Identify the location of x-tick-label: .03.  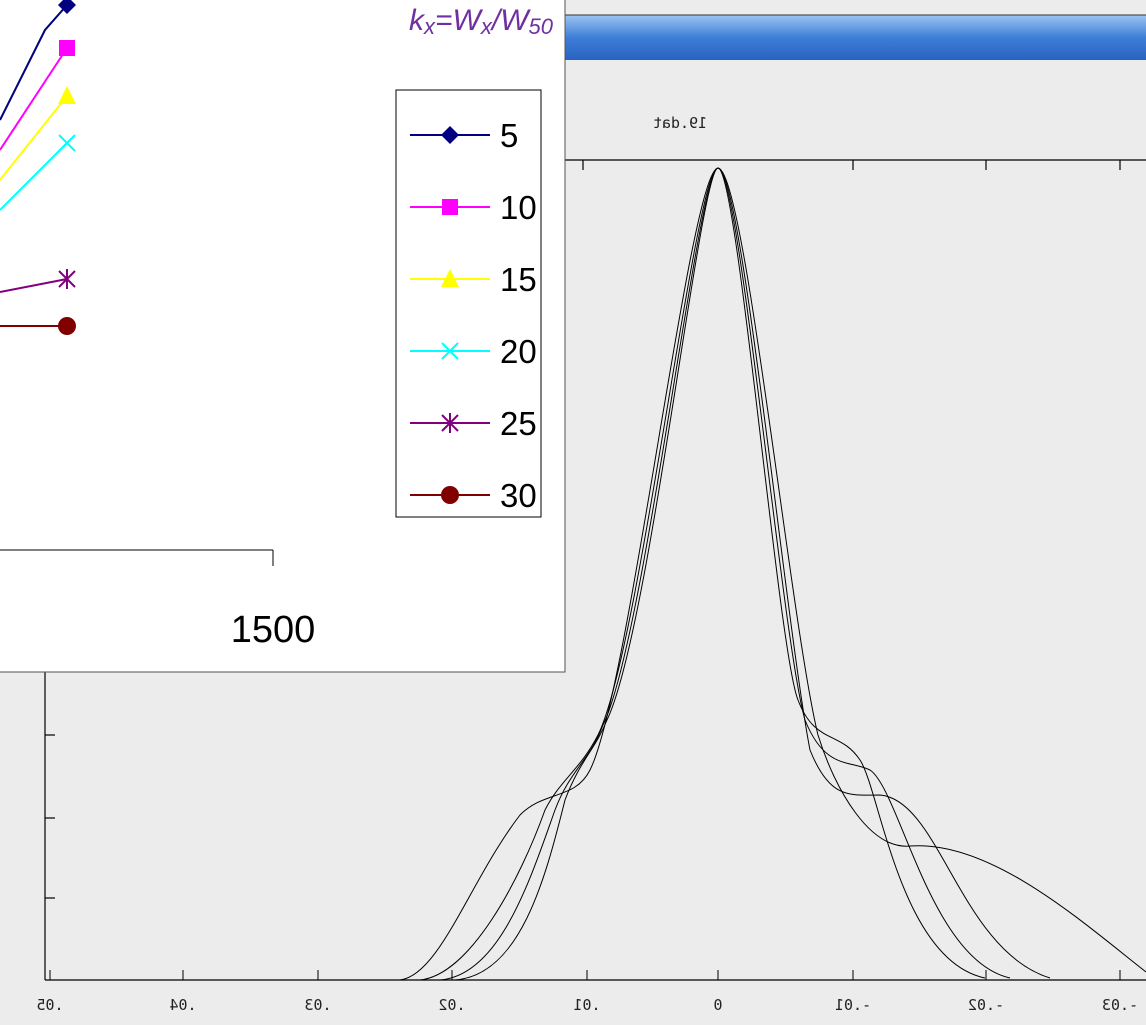
(317, 1005).